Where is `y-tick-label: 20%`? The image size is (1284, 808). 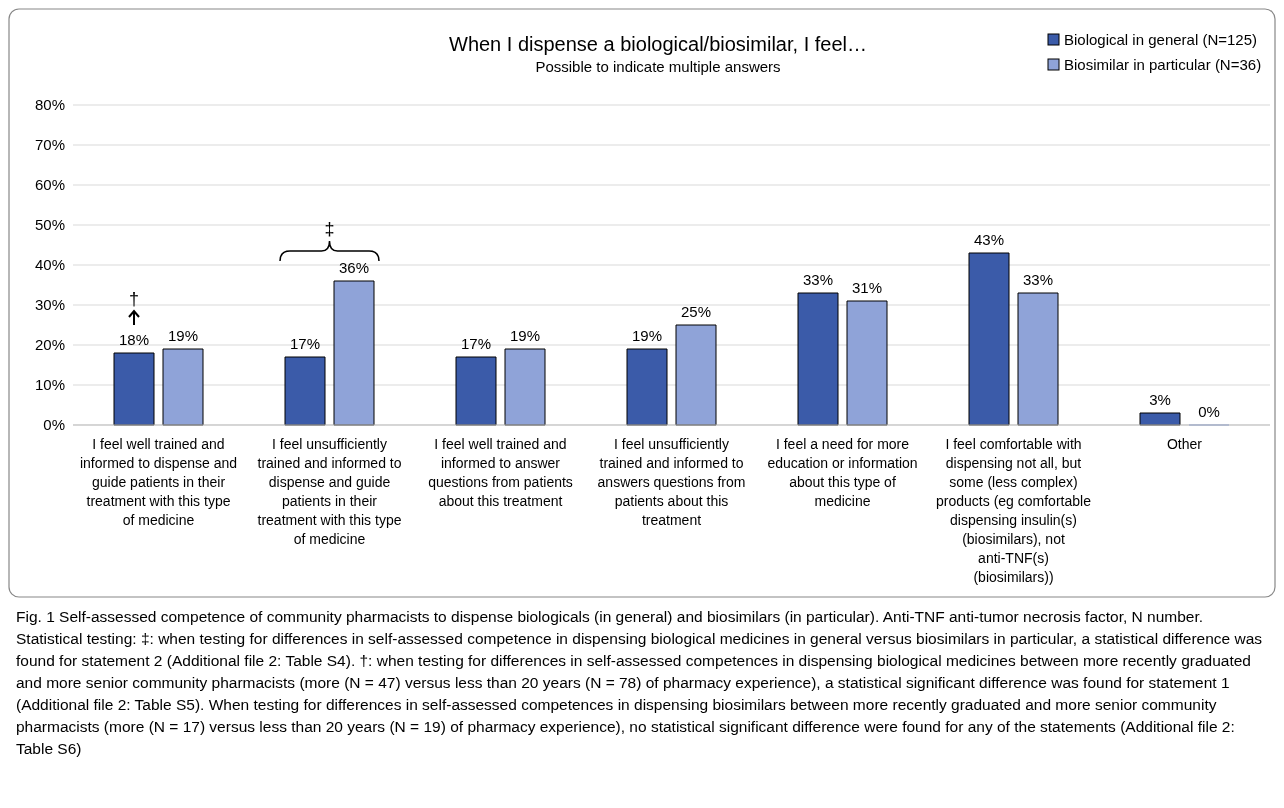 y-tick-label: 20% is located at coordinates (49, 344).